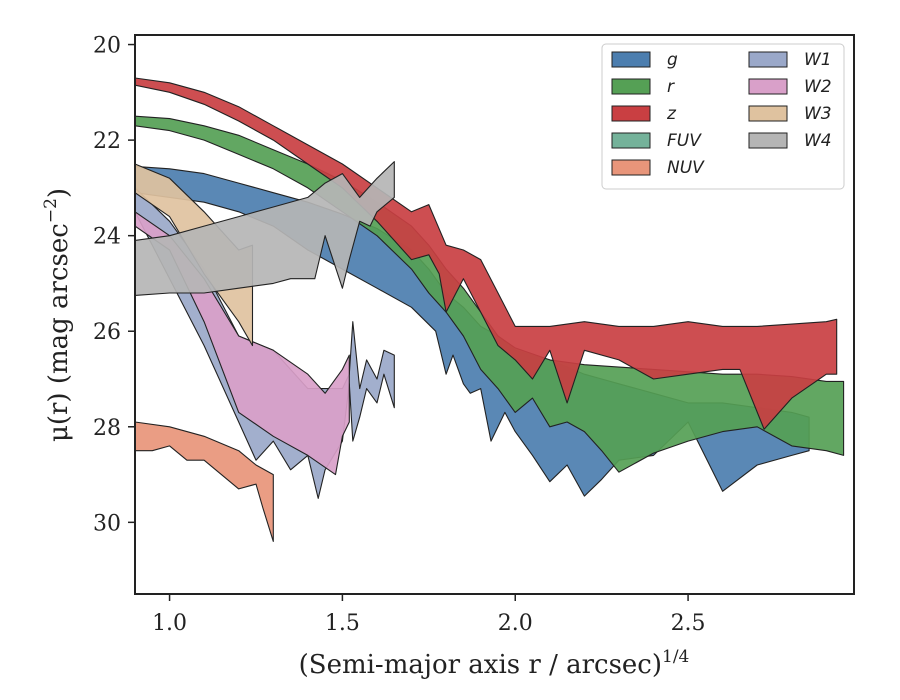  What do you see at coordinates (631, 113) in the screenshot?
I see `legend-swatch-z` at bounding box center [631, 113].